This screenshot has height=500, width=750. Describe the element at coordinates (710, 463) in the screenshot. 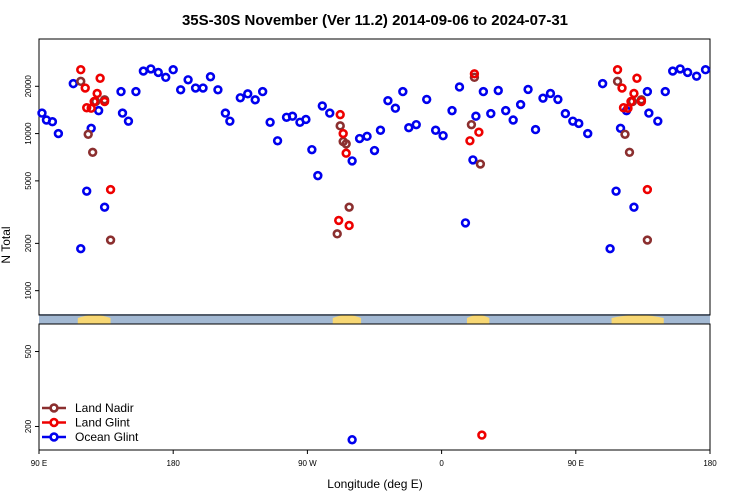

I see `x-tick-label: 180` at that location.